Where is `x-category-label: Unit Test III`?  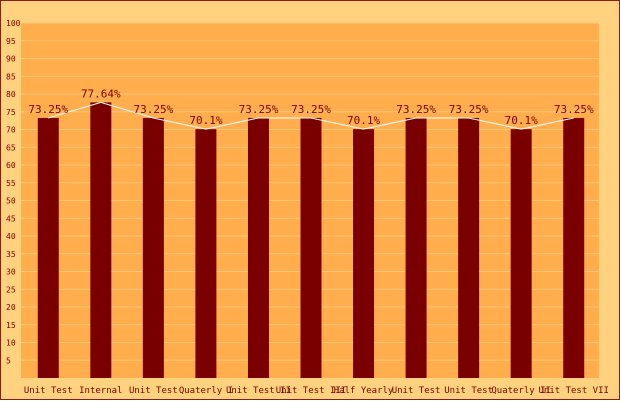
x-category-label: Unit Test III is located at coordinates (311, 391).